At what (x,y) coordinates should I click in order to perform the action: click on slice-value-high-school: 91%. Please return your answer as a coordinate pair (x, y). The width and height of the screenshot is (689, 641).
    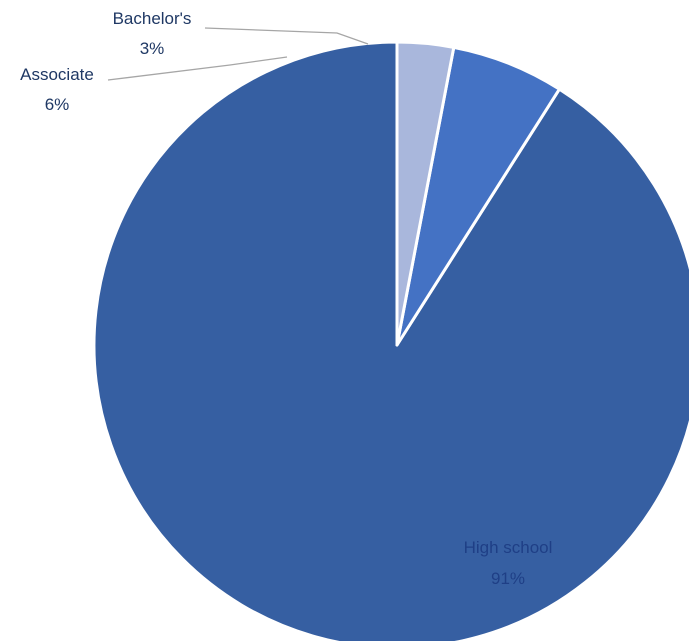
    Looking at the image, I should click on (508, 578).